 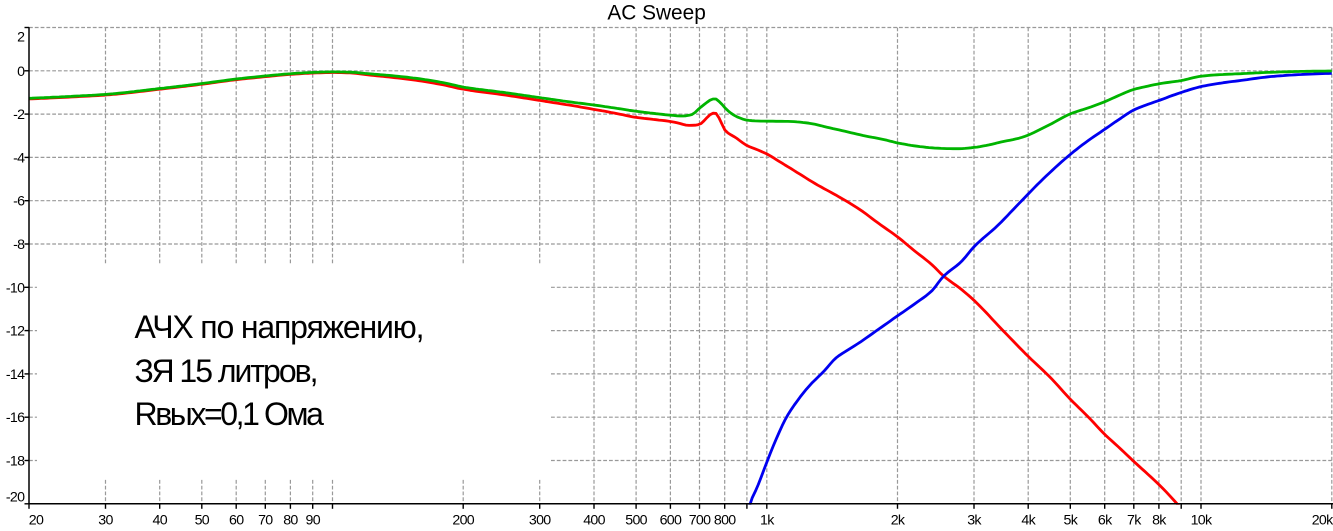 What do you see at coordinates (1159, 521) in the screenshot?
I see `svg-text: 8k` at bounding box center [1159, 521].